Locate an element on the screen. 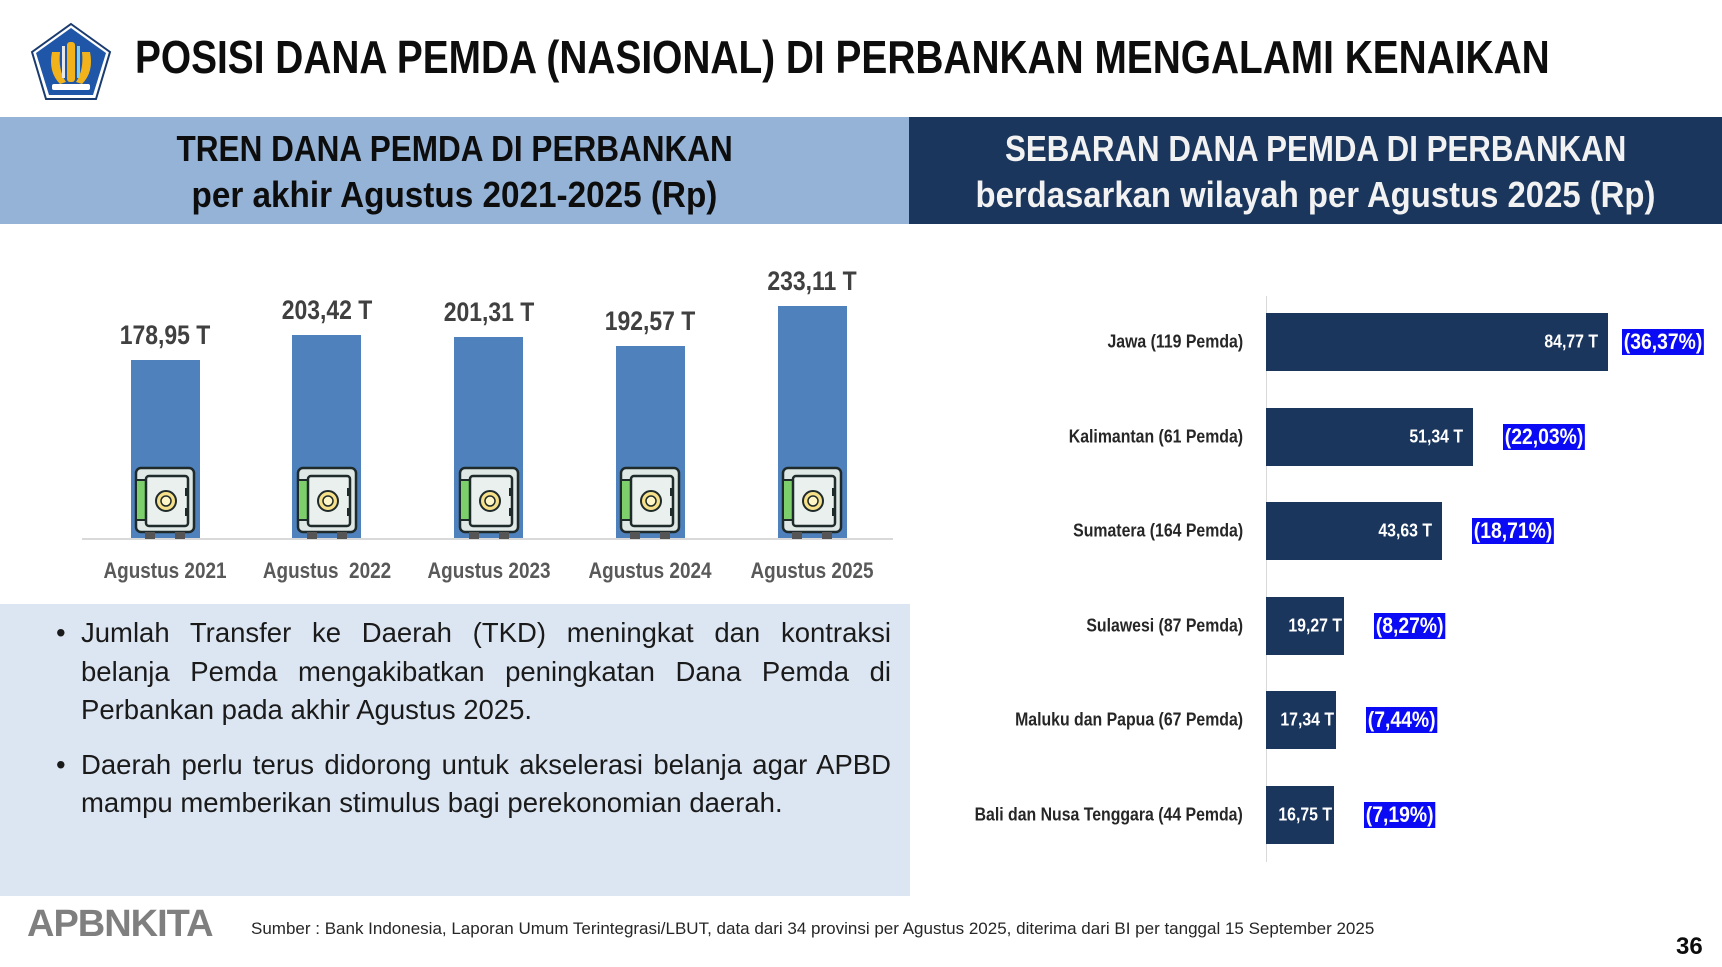 Image resolution: width=1722 pixels, height=967 pixels. percent-badge: (7,44%) is located at coordinates (1402, 720).